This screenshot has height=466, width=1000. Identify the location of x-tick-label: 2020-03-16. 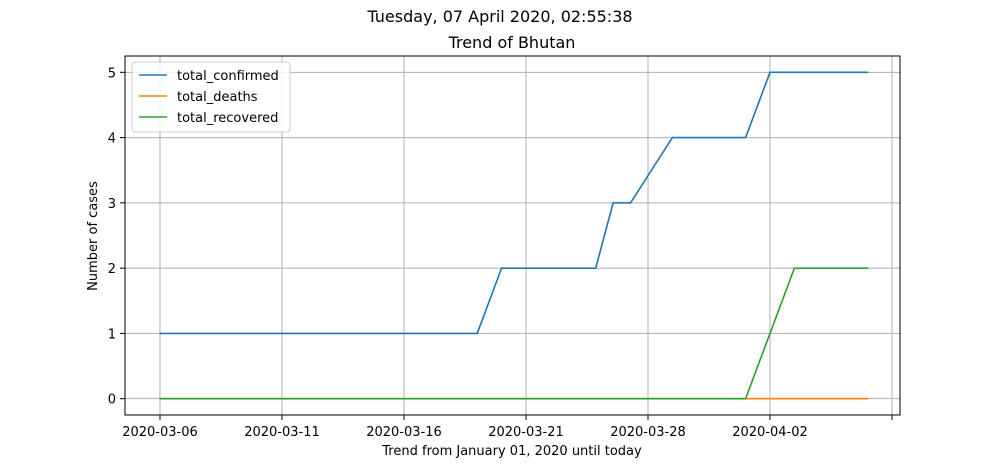
(404, 432).